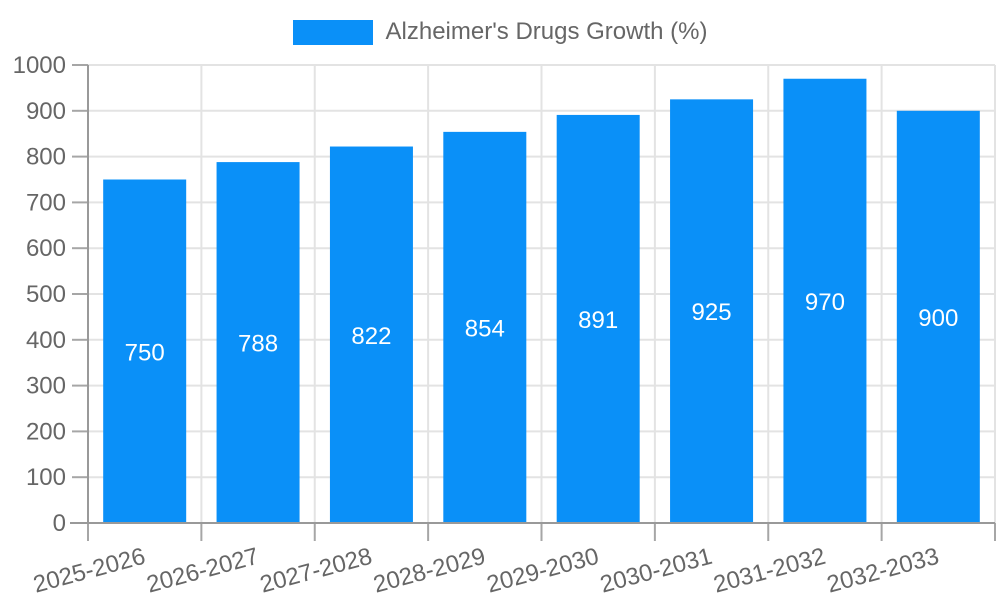 The width and height of the screenshot is (1000, 600). I want to click on bar-value-label: 822, so click(371, 336).